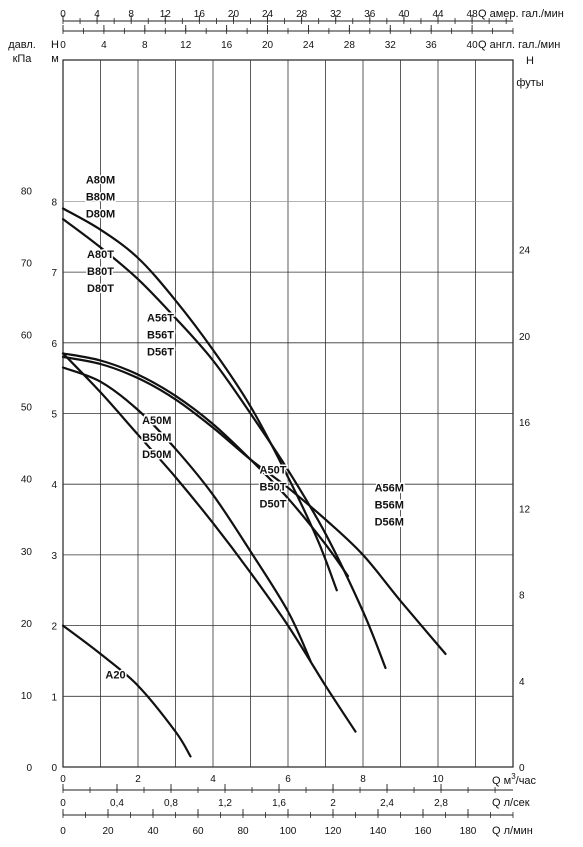  Describe the element at coordinates (145, 45) in the screenshot. I see `x-ukgal-tick-label: 8` at that location.